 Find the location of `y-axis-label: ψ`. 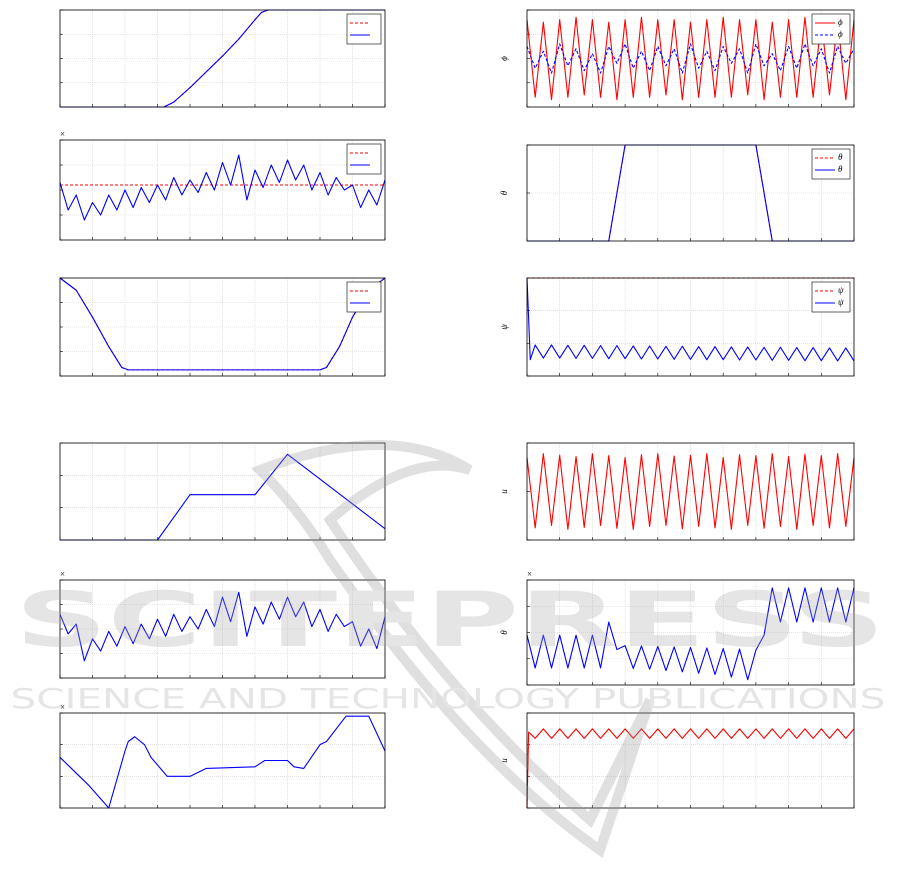

y-axis-label: ψ is located at coordinates (504, 327).